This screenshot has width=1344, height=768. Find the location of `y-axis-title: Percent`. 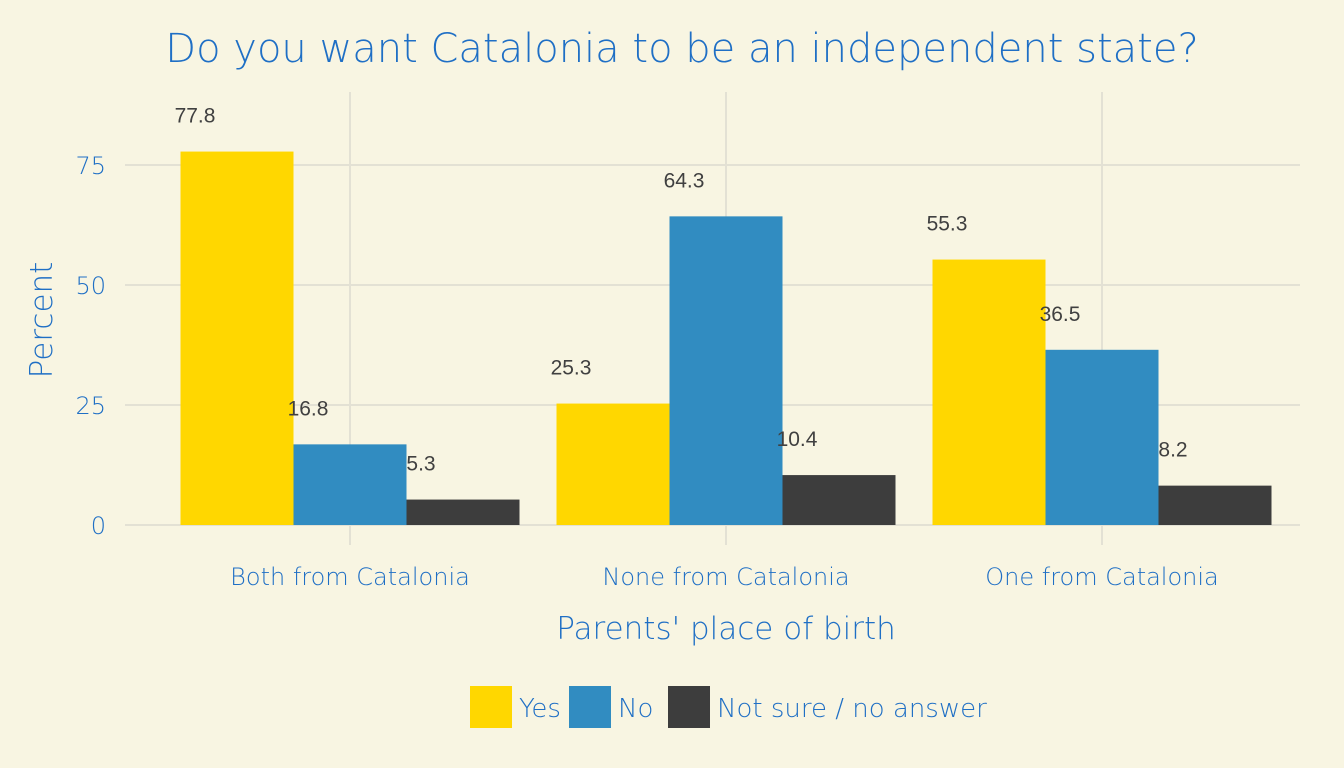

y-axis-title: Percent is located at coordinates (42, 320).